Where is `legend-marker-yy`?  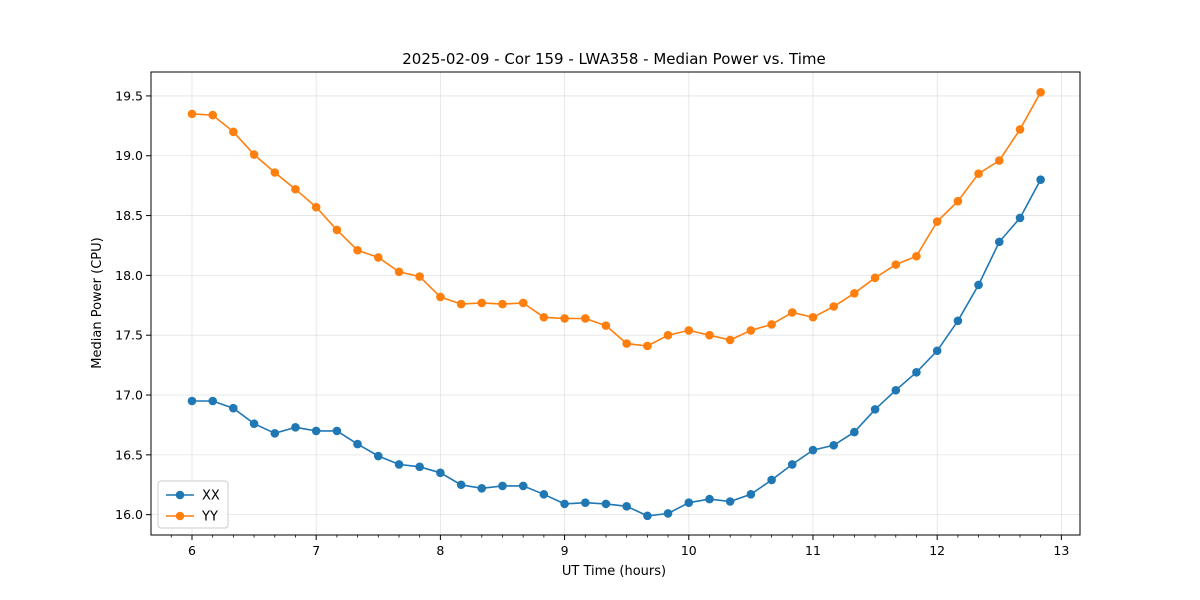 legend-marker-yy is located at coordinates (180, 516).